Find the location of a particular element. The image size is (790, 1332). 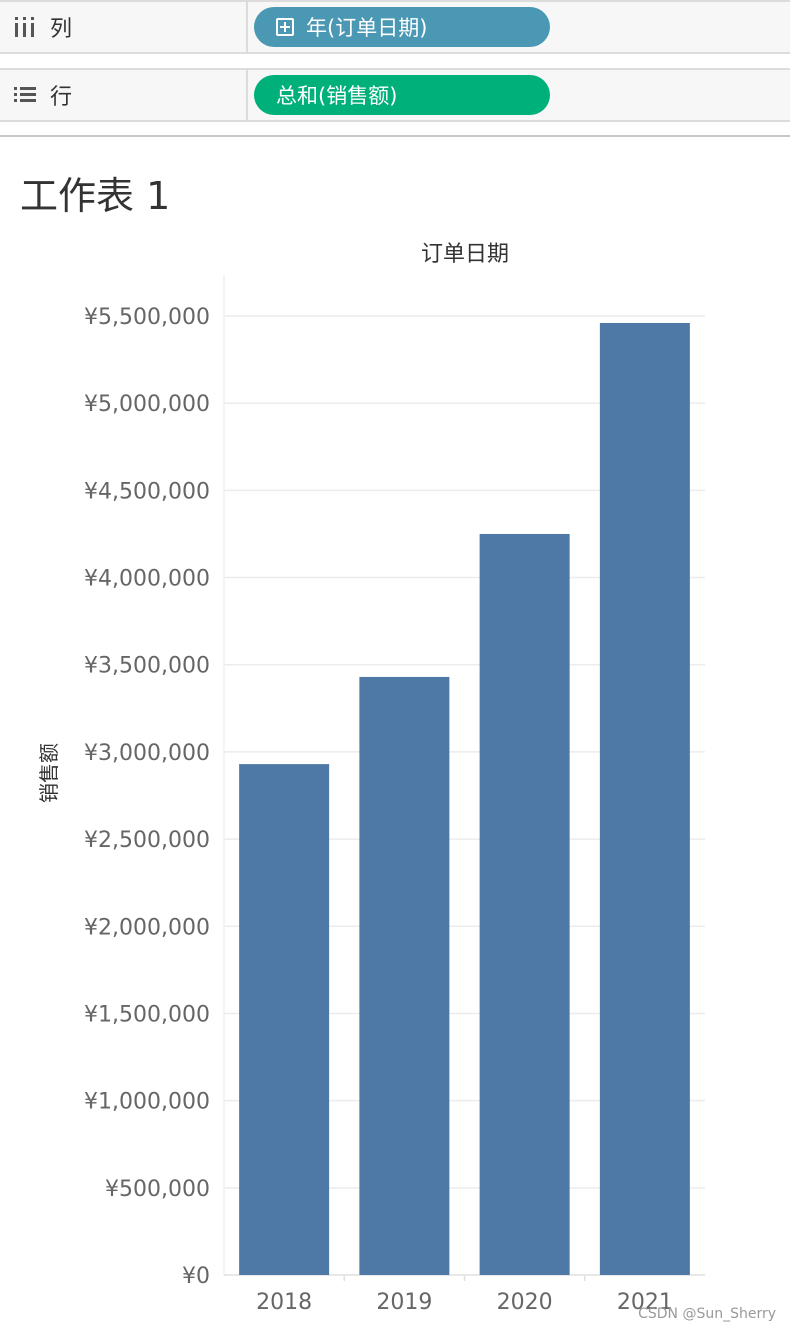

watermark: CSDN @Sun_Sherry is located at coordinates (707, 1314).